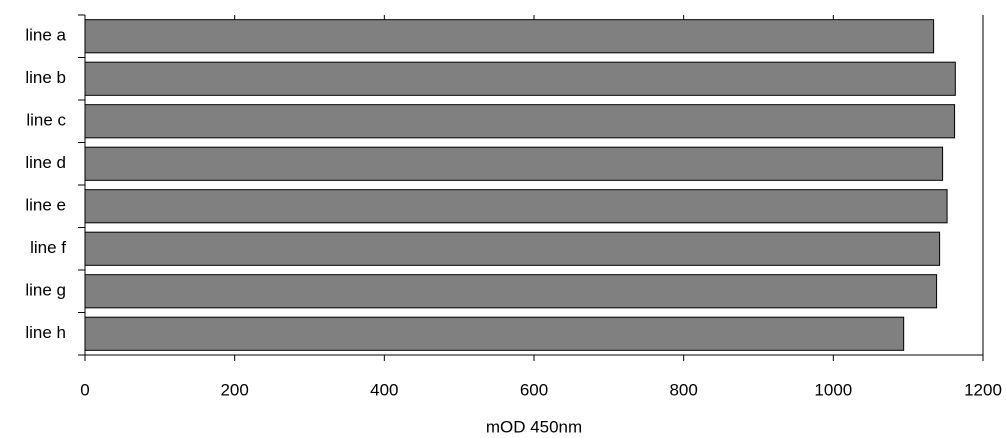 This screenshot has height=438, width=1006. What do you see at coordinates (45, 205) in the screenshot?
I see `y-tick-label: line e` at bounding box center [45, 205].